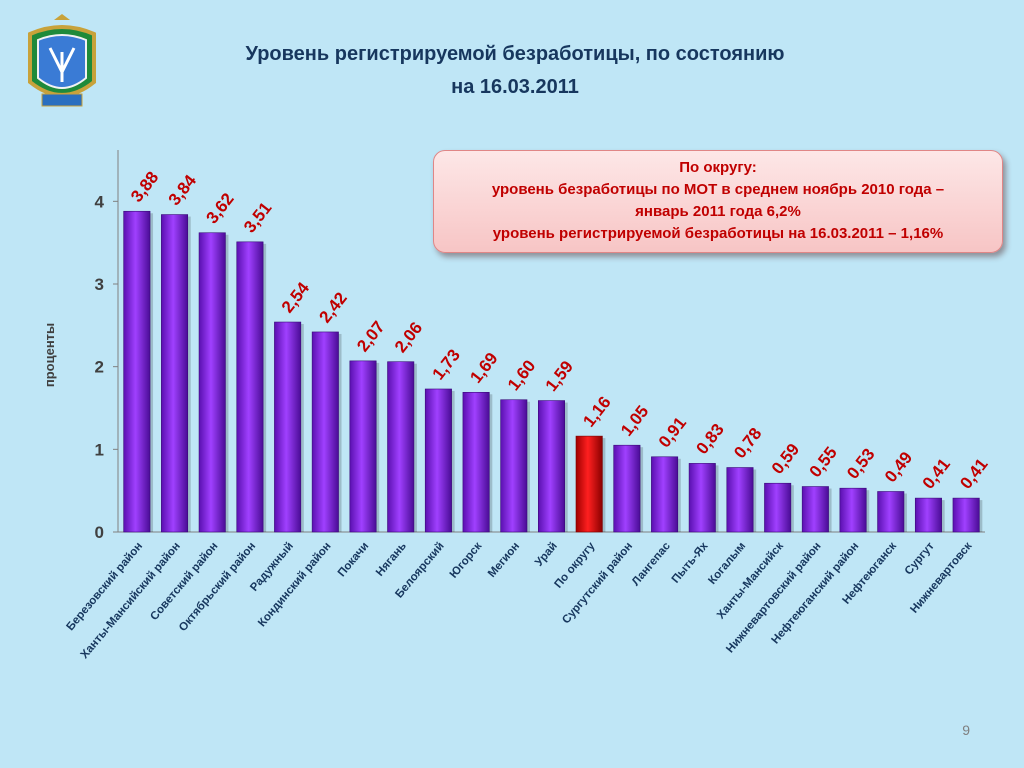  I want to click on data-label: 2,42, so click(333, 308).